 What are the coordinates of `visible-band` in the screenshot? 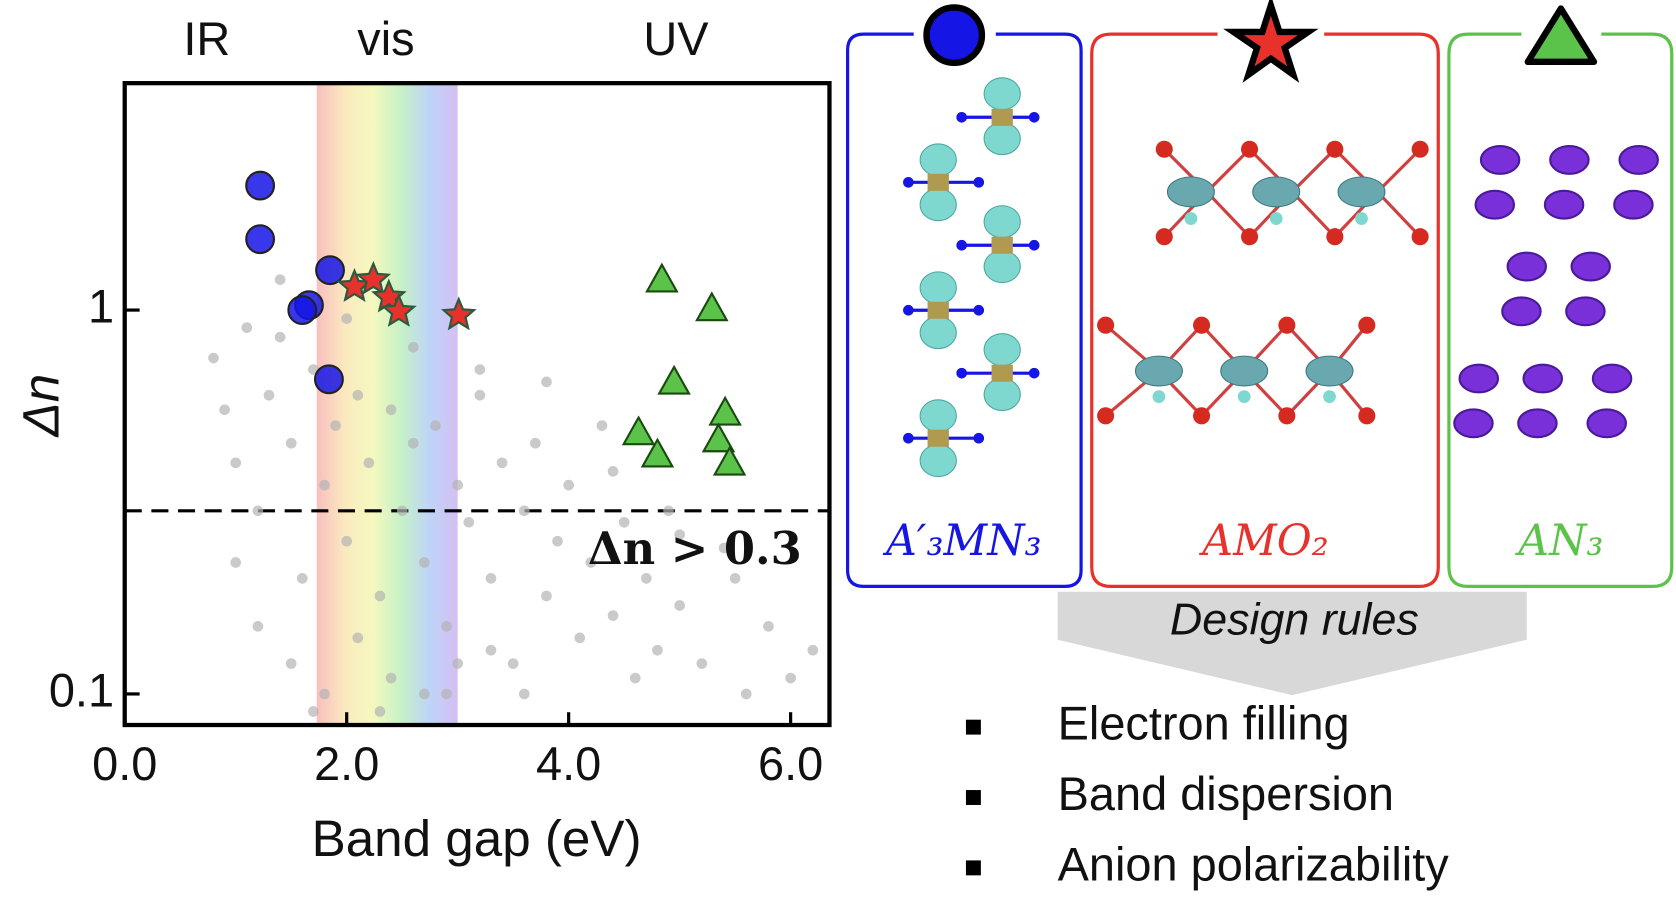 It's located at (387, 404).